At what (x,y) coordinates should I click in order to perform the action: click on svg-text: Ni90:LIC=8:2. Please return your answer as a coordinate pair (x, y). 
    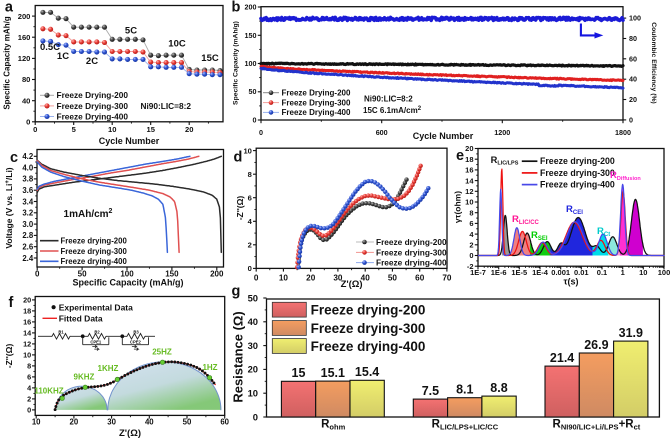
    Looking at the image, I should click on (388, 99).